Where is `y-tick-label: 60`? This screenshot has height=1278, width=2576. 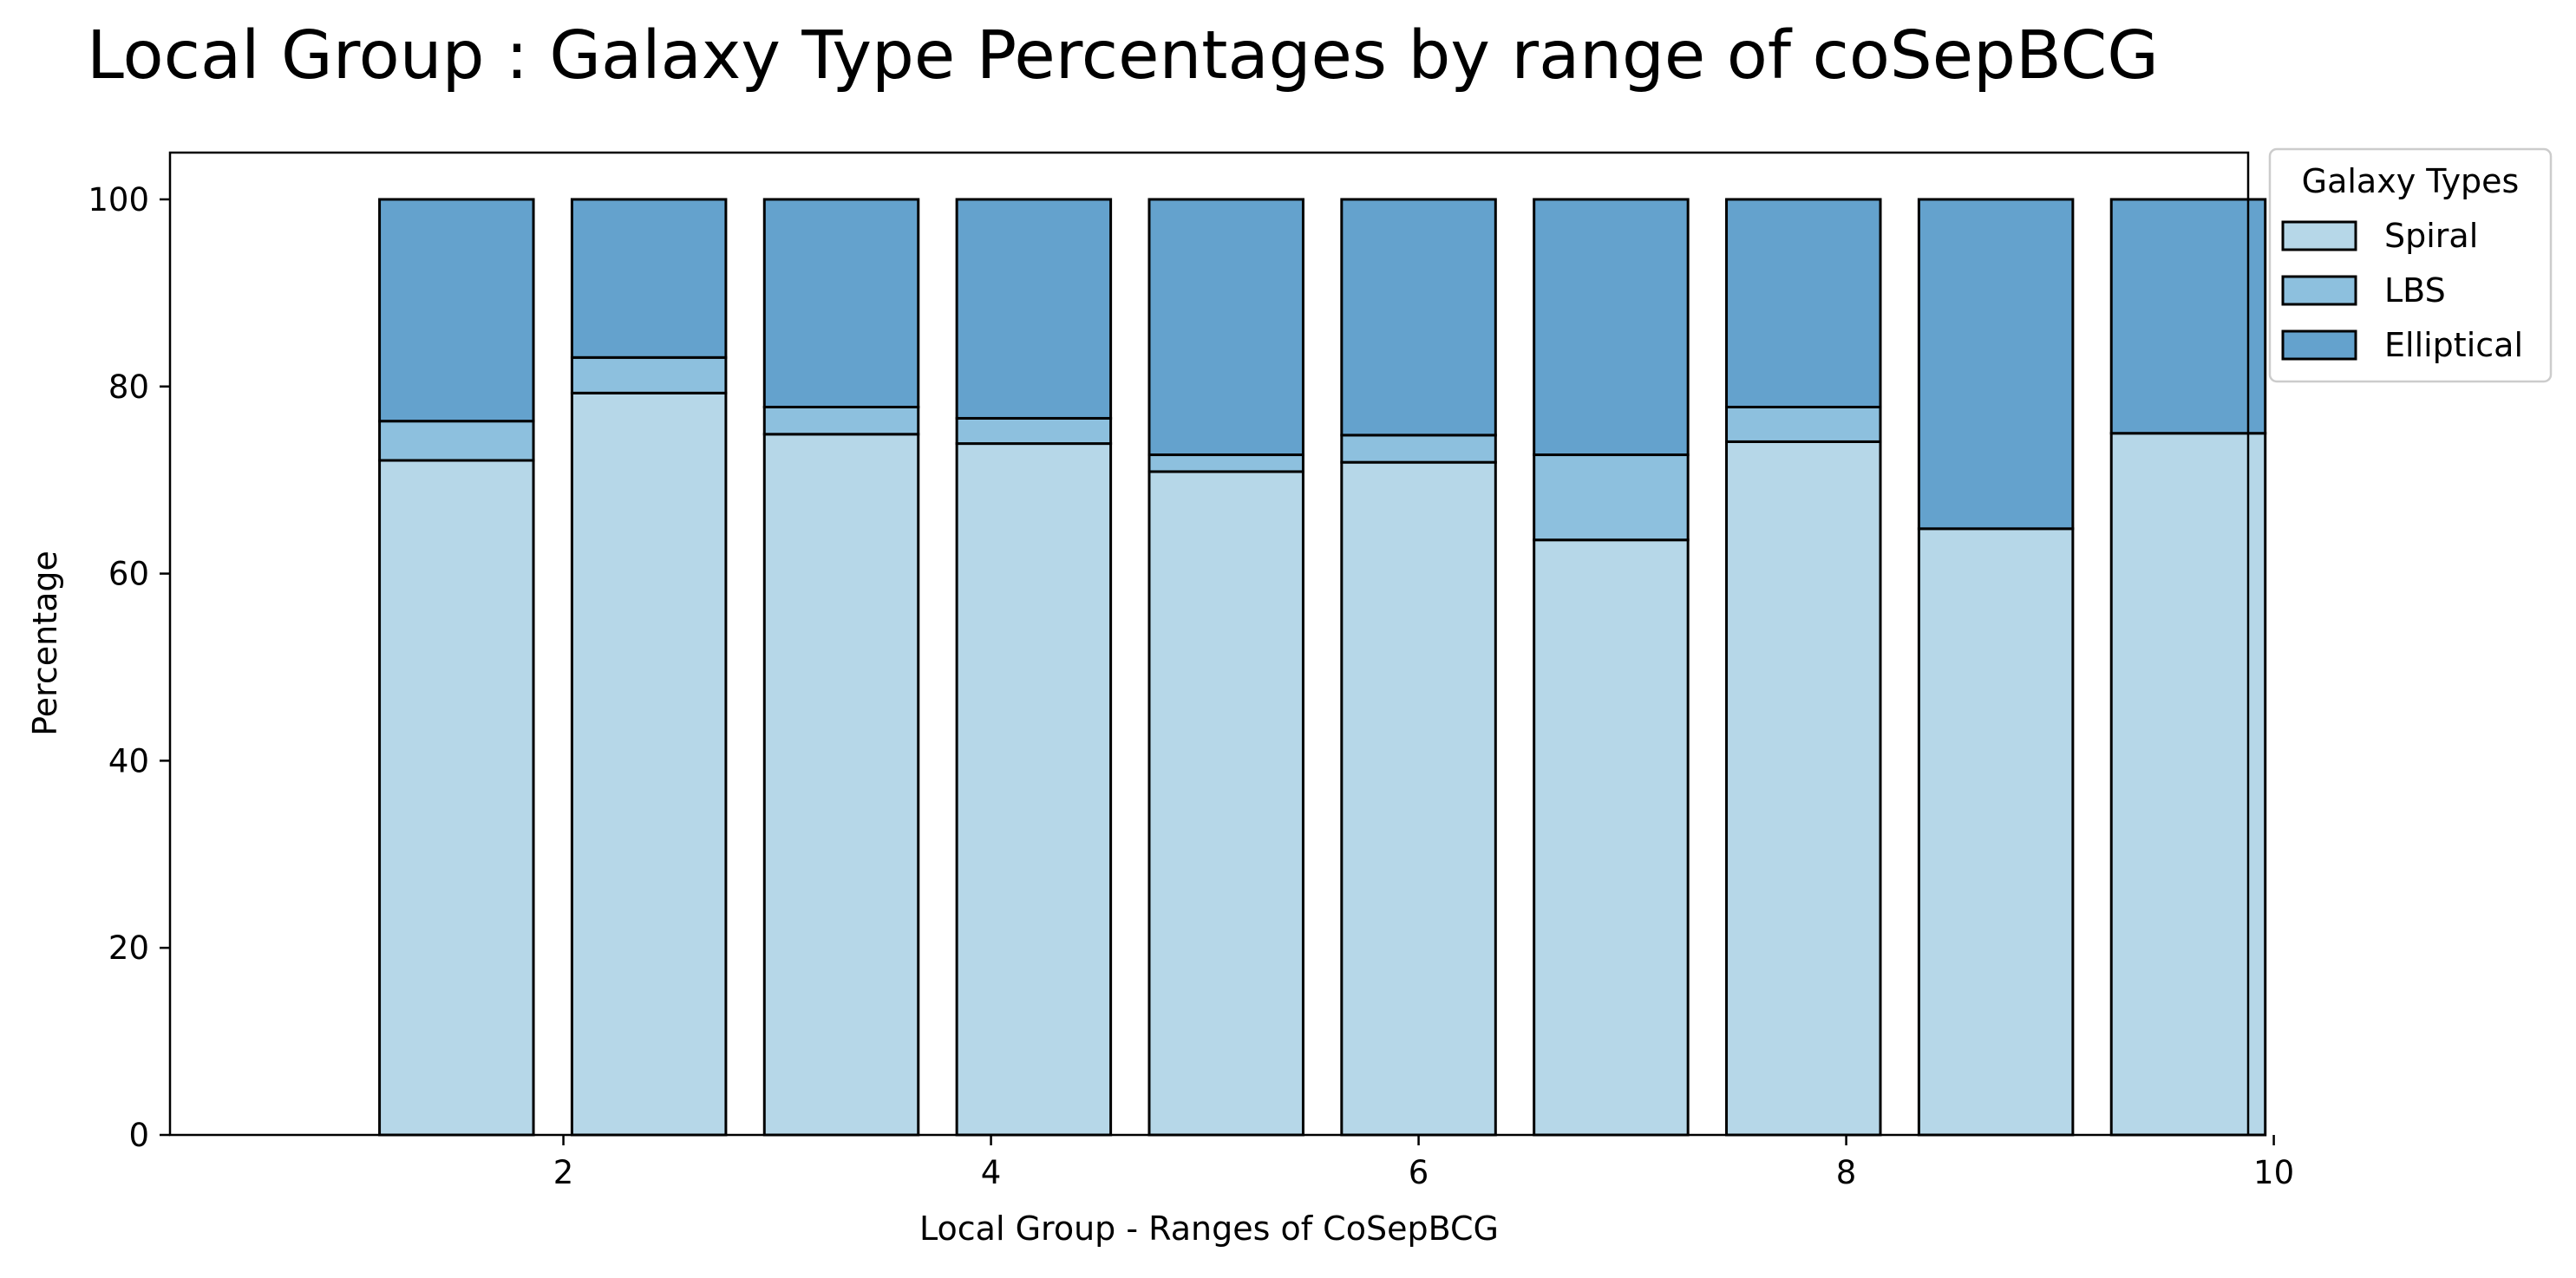
y-tick-label: 60 is located at coordinates (128, 574).